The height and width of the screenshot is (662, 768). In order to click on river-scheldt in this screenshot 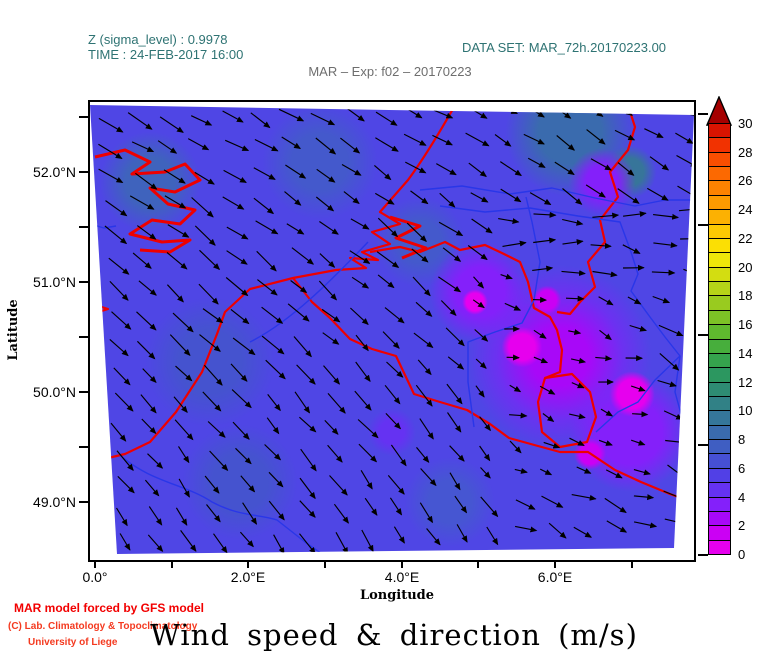, I will do `click(309, 292)`.